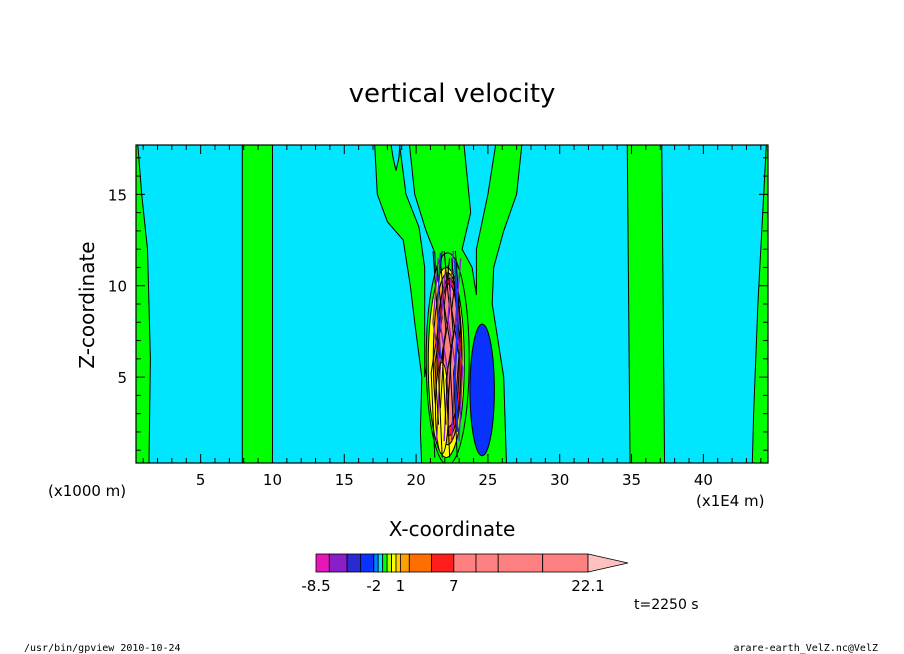 This screenshot has height=654, width=904. I want to click on x-tick-label: 15, so click(344, 480).